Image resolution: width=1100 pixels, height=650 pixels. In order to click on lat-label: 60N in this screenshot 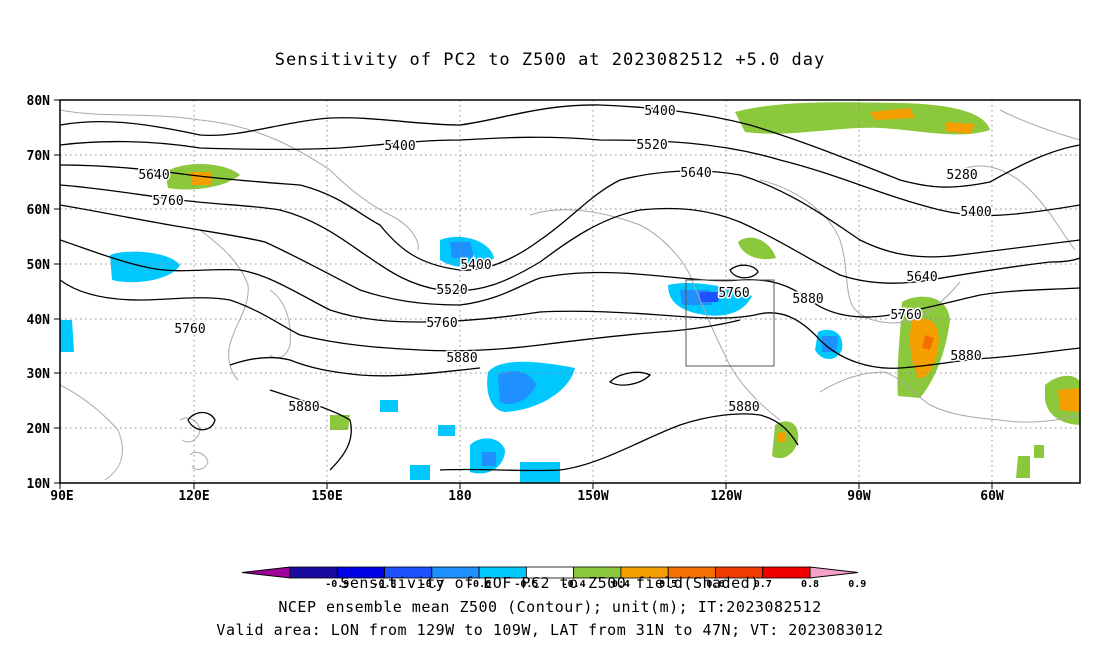, I will do `click(39, 210)`.